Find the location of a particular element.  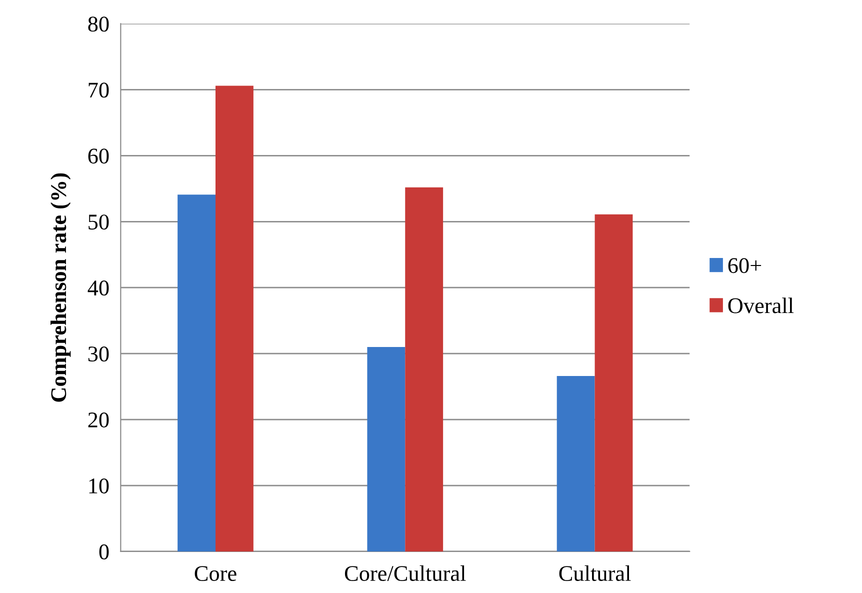

y-tick-label: 70 is located at coordinates (98, 90).